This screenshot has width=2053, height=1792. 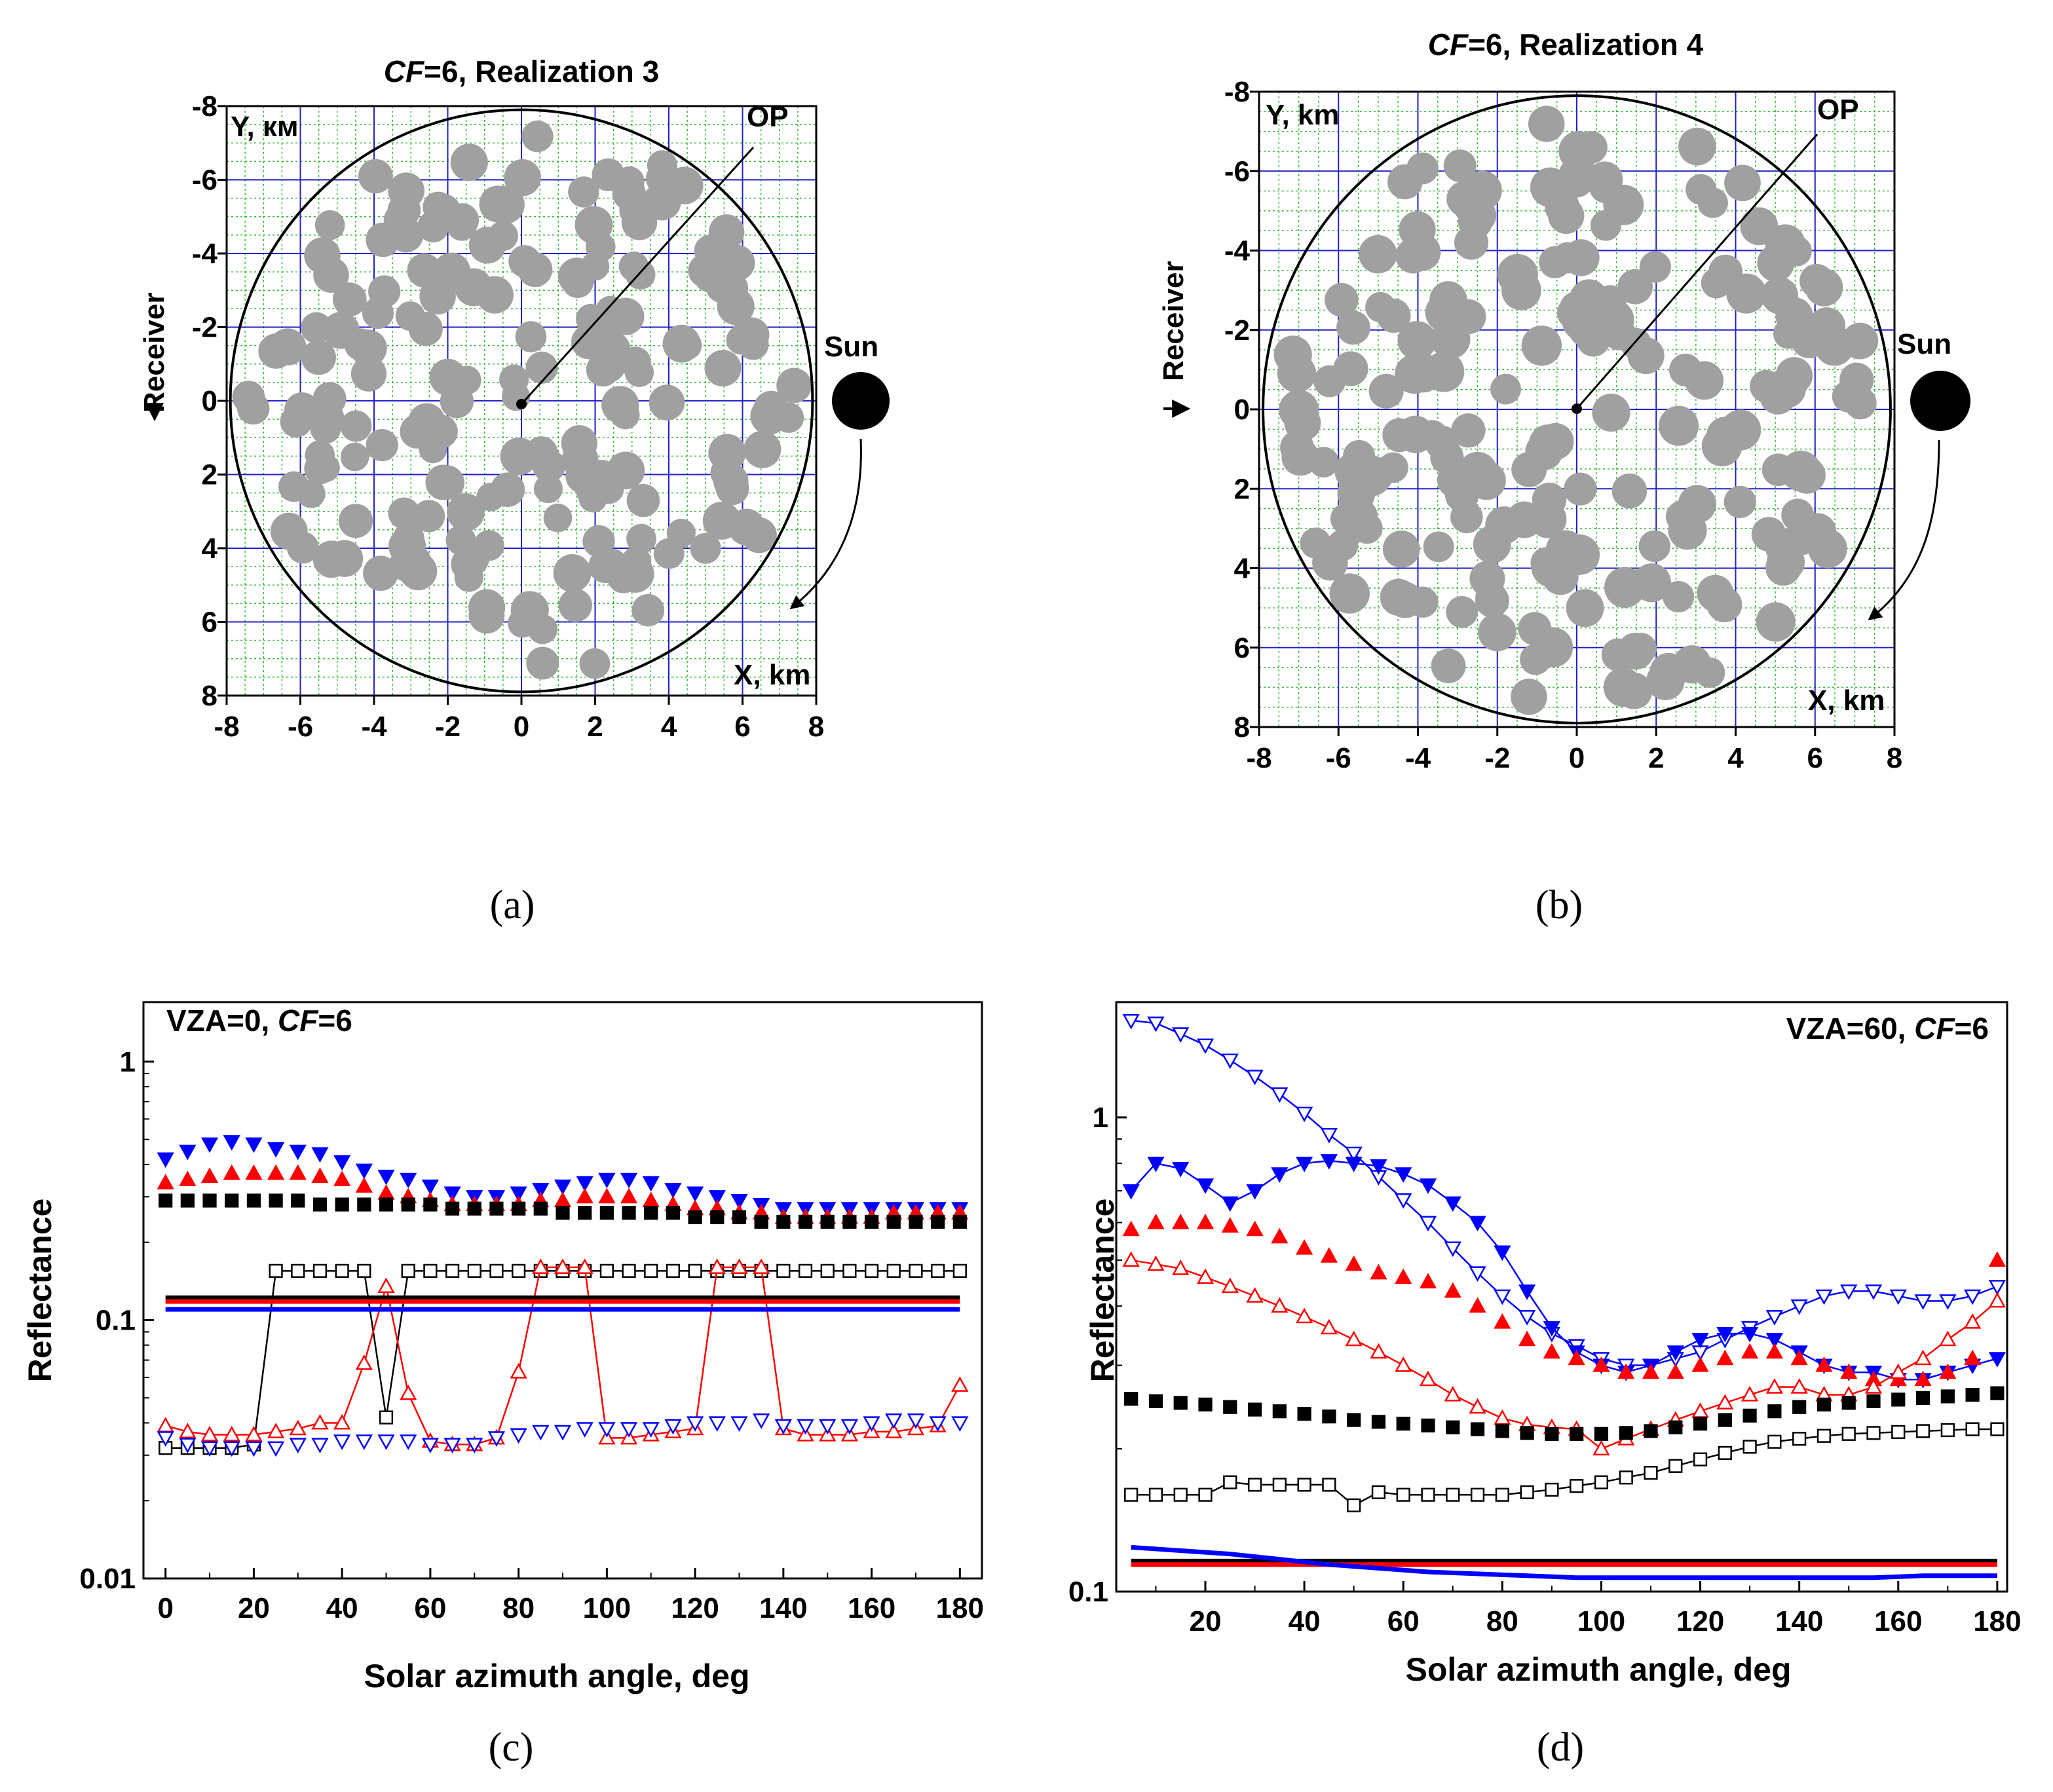 What do you see at coordinates (1174, 321) in the screenshot?
I see `panel-b-receiver-label: Receiver` at bounding box center [1174, 321].